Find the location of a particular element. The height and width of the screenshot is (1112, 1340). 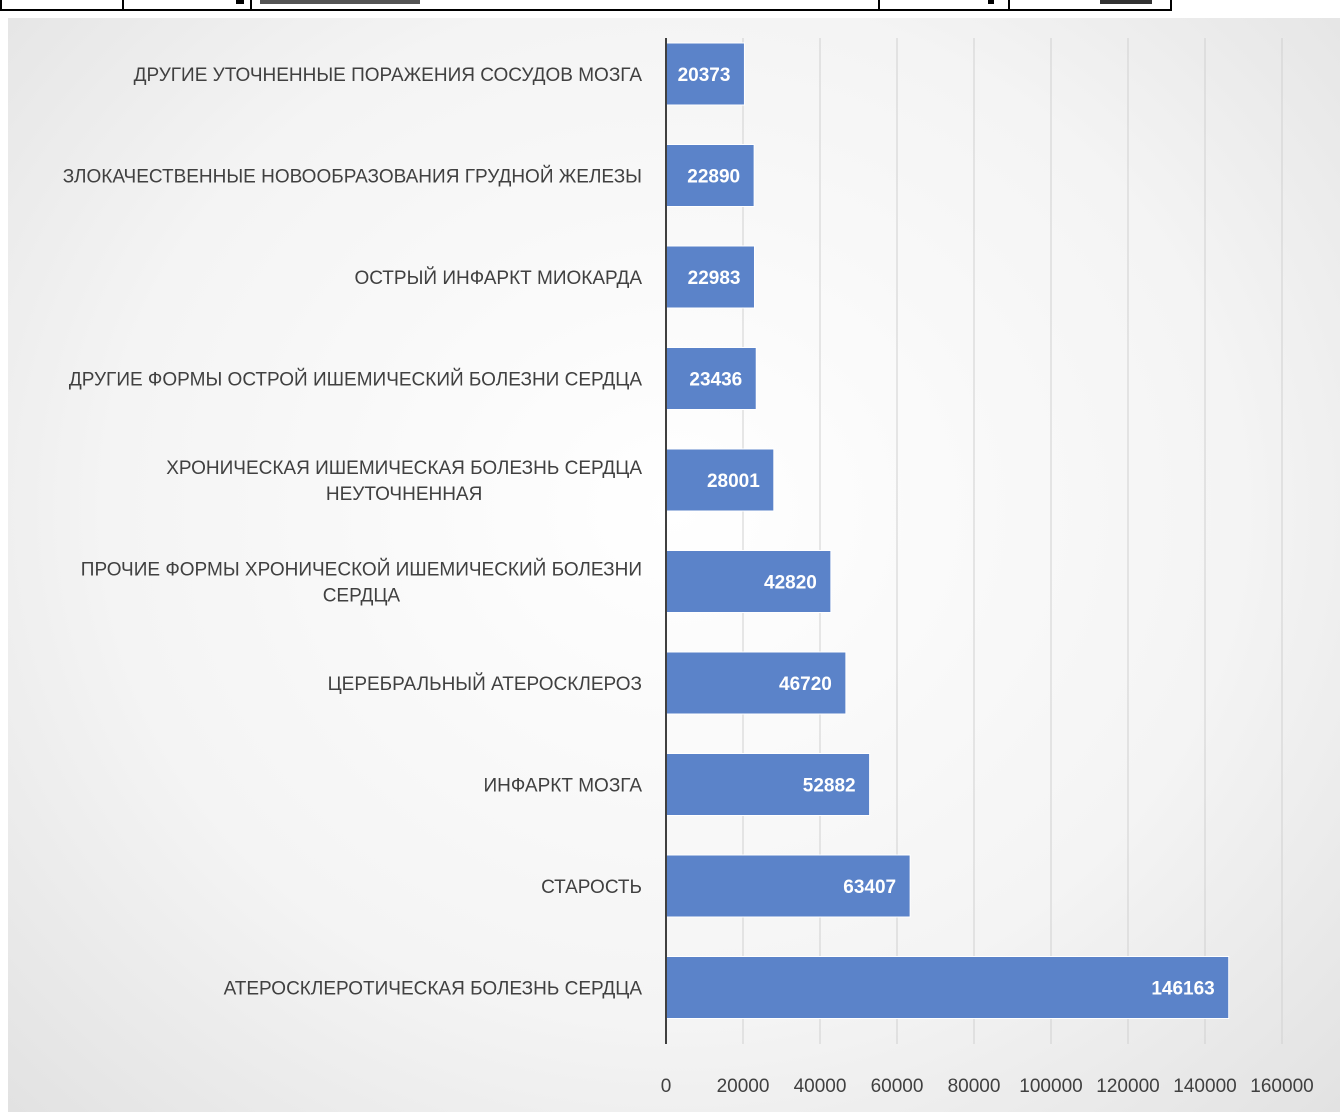

x-tick-label: 20000 is located at coordinates (743, 1086).